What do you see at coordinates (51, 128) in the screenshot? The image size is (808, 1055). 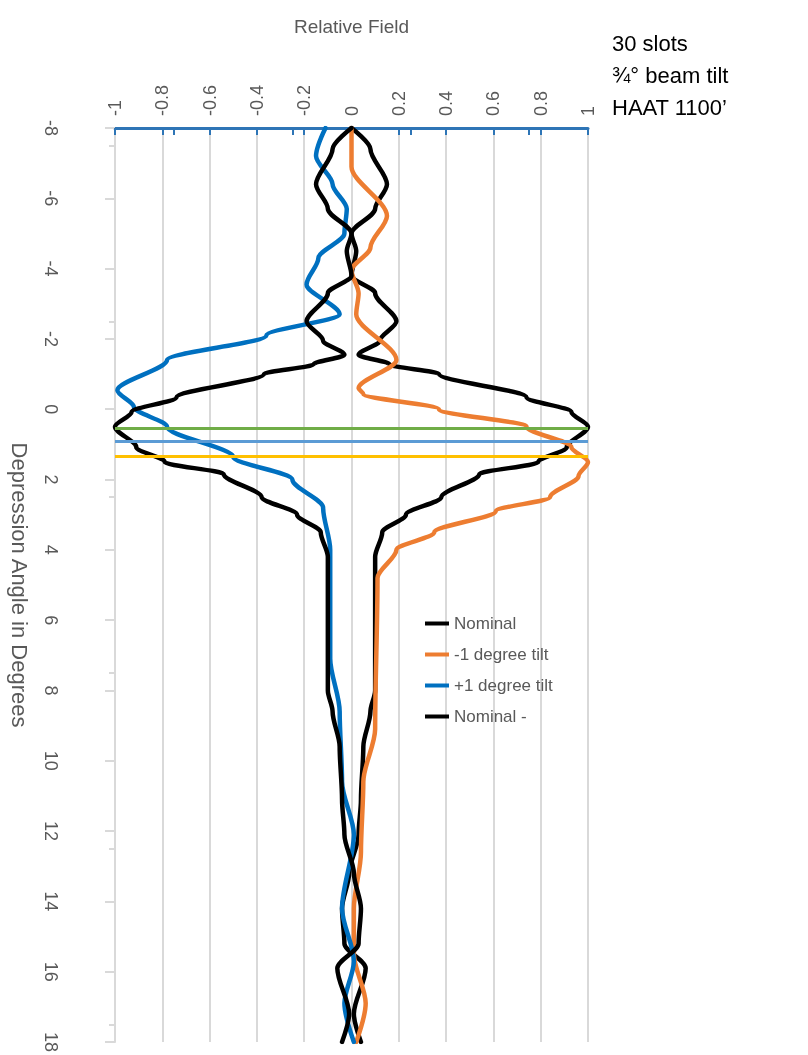 I see `y-tick-label: -8` at bounding box center [51, 128].